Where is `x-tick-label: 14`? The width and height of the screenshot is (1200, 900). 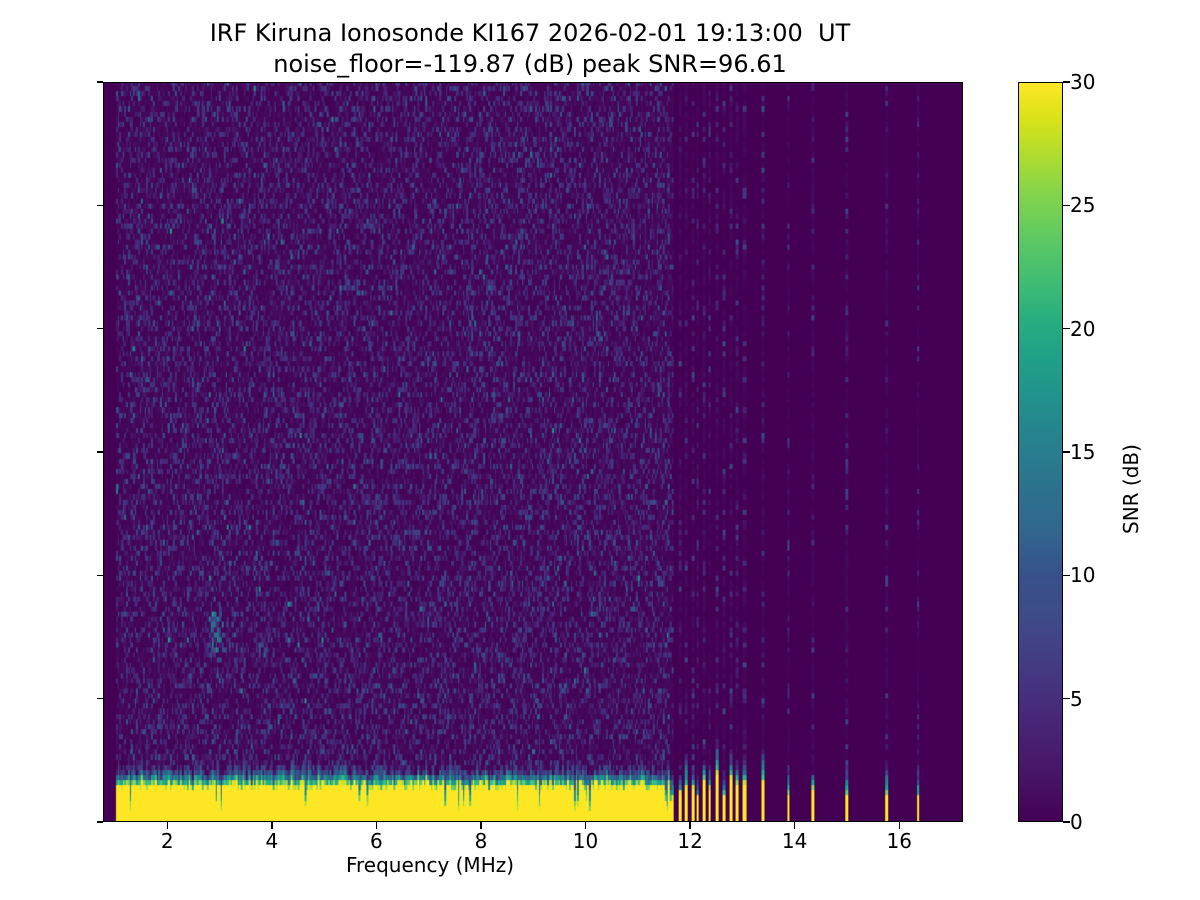 x-tick-label: 14 is located at coordinates (794, 841).